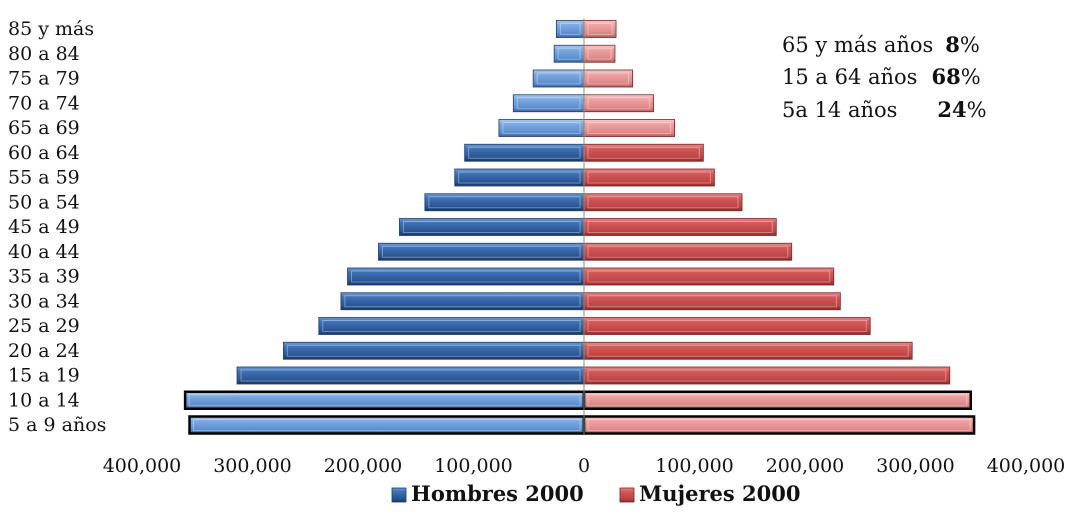  Describe the element at coordinates (44, 351) in the screenshot. I see `category-label: 20 a 24` at that location.